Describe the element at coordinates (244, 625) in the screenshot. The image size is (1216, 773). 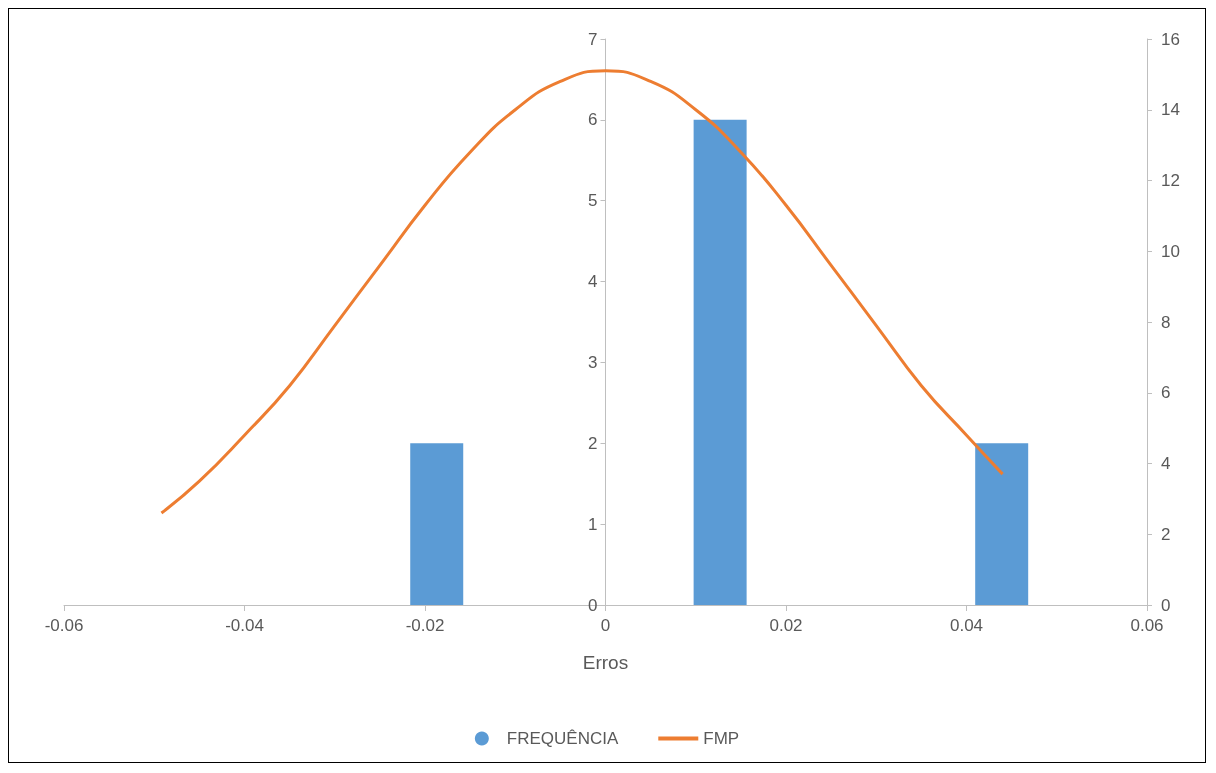
I see `x-tick-label: -0.04` at that location.